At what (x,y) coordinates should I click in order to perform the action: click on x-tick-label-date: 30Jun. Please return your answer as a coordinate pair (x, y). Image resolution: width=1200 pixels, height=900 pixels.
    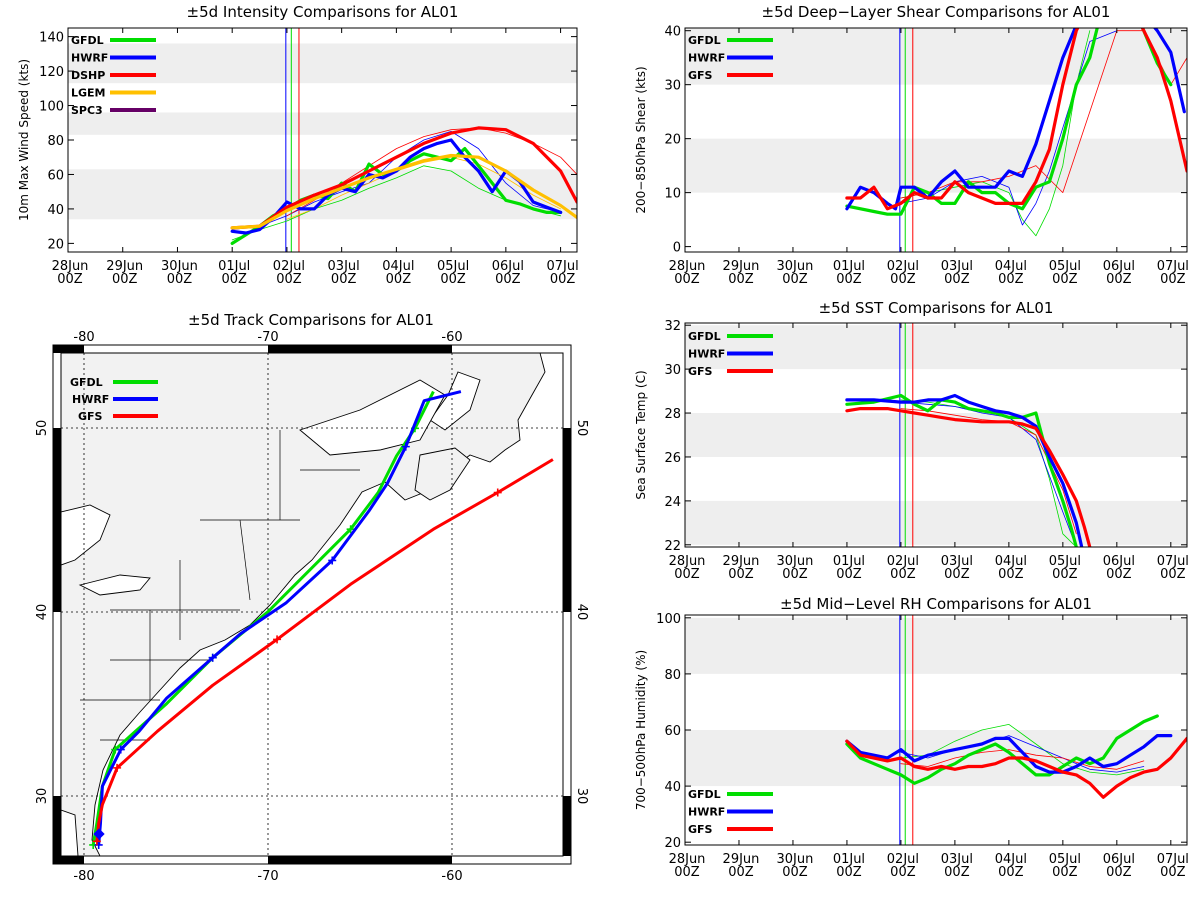
    Looking at the image, I should click on (795, 266).